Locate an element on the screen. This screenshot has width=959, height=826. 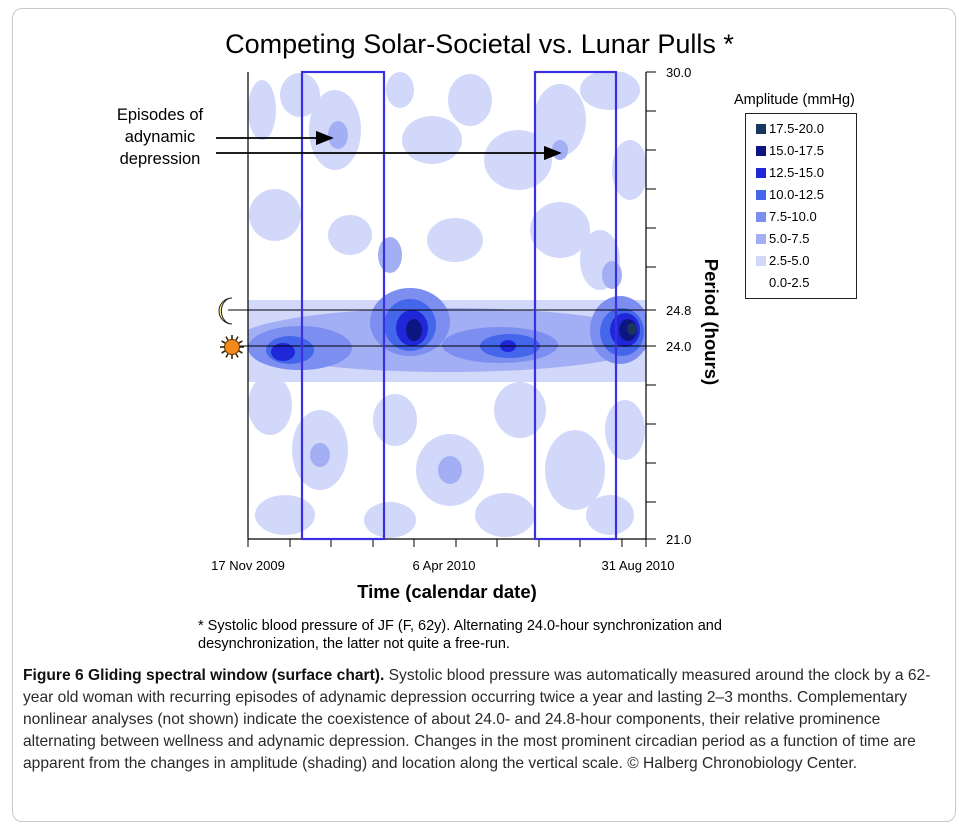
legend-label: 10.0-12.5 is located at coordinates (796, 194).